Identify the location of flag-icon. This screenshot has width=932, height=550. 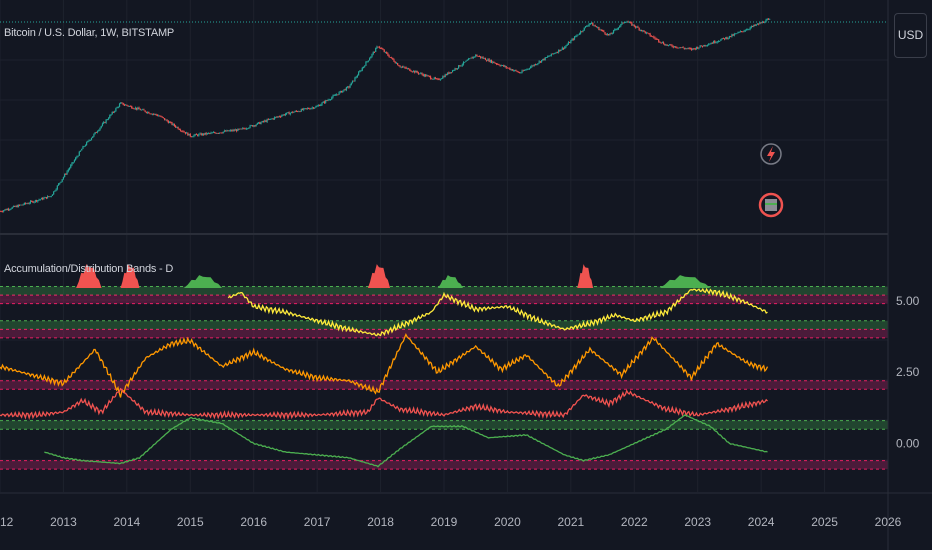
(771, 205).